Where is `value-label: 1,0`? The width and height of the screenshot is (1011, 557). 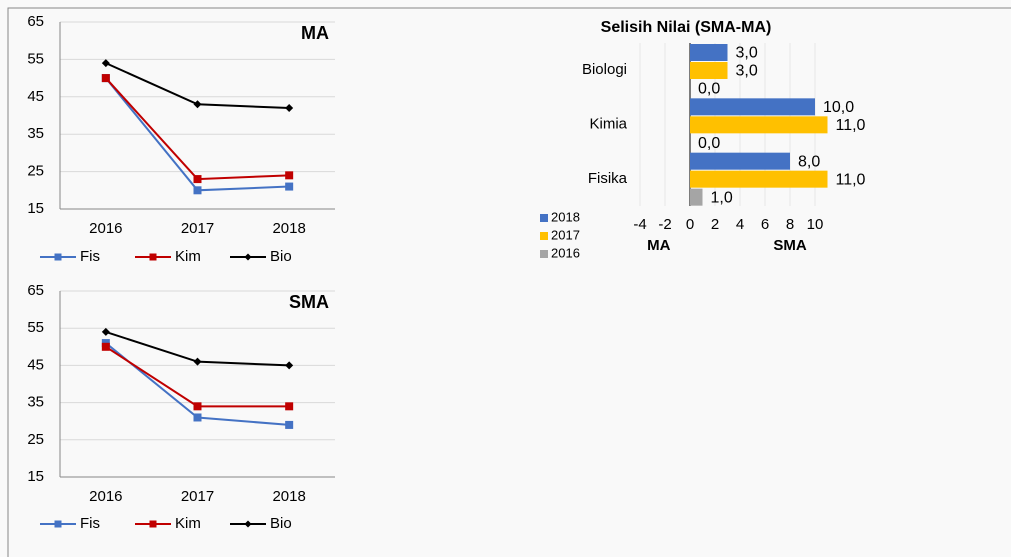
value-label: 1,0 is located at coordinates (722, 197).